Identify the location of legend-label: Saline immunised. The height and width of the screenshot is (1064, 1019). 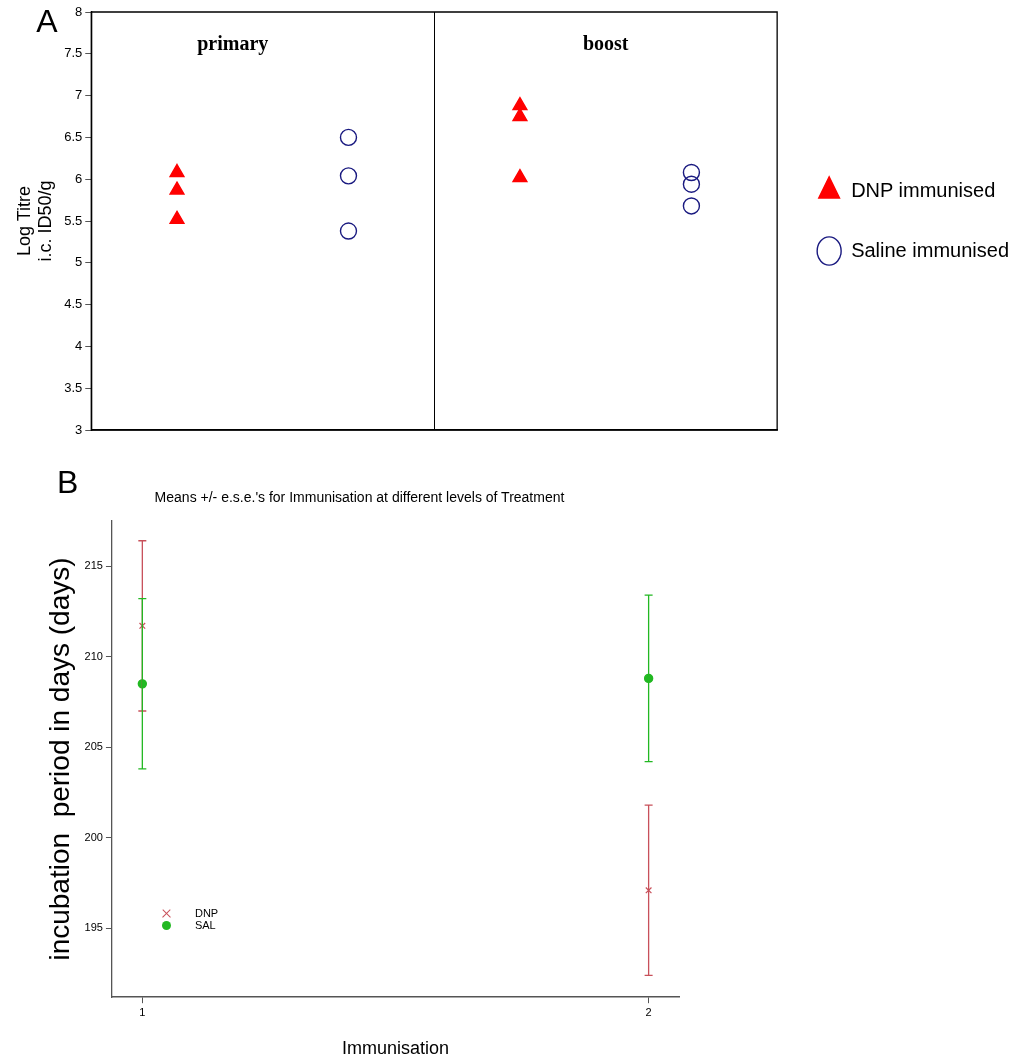
(930, 249).